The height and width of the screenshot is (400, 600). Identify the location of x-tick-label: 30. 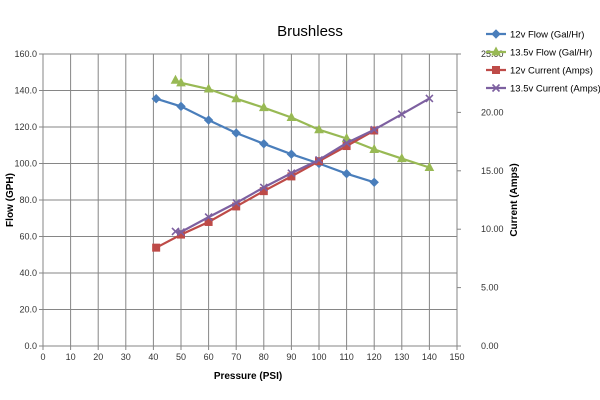
(126, 357).